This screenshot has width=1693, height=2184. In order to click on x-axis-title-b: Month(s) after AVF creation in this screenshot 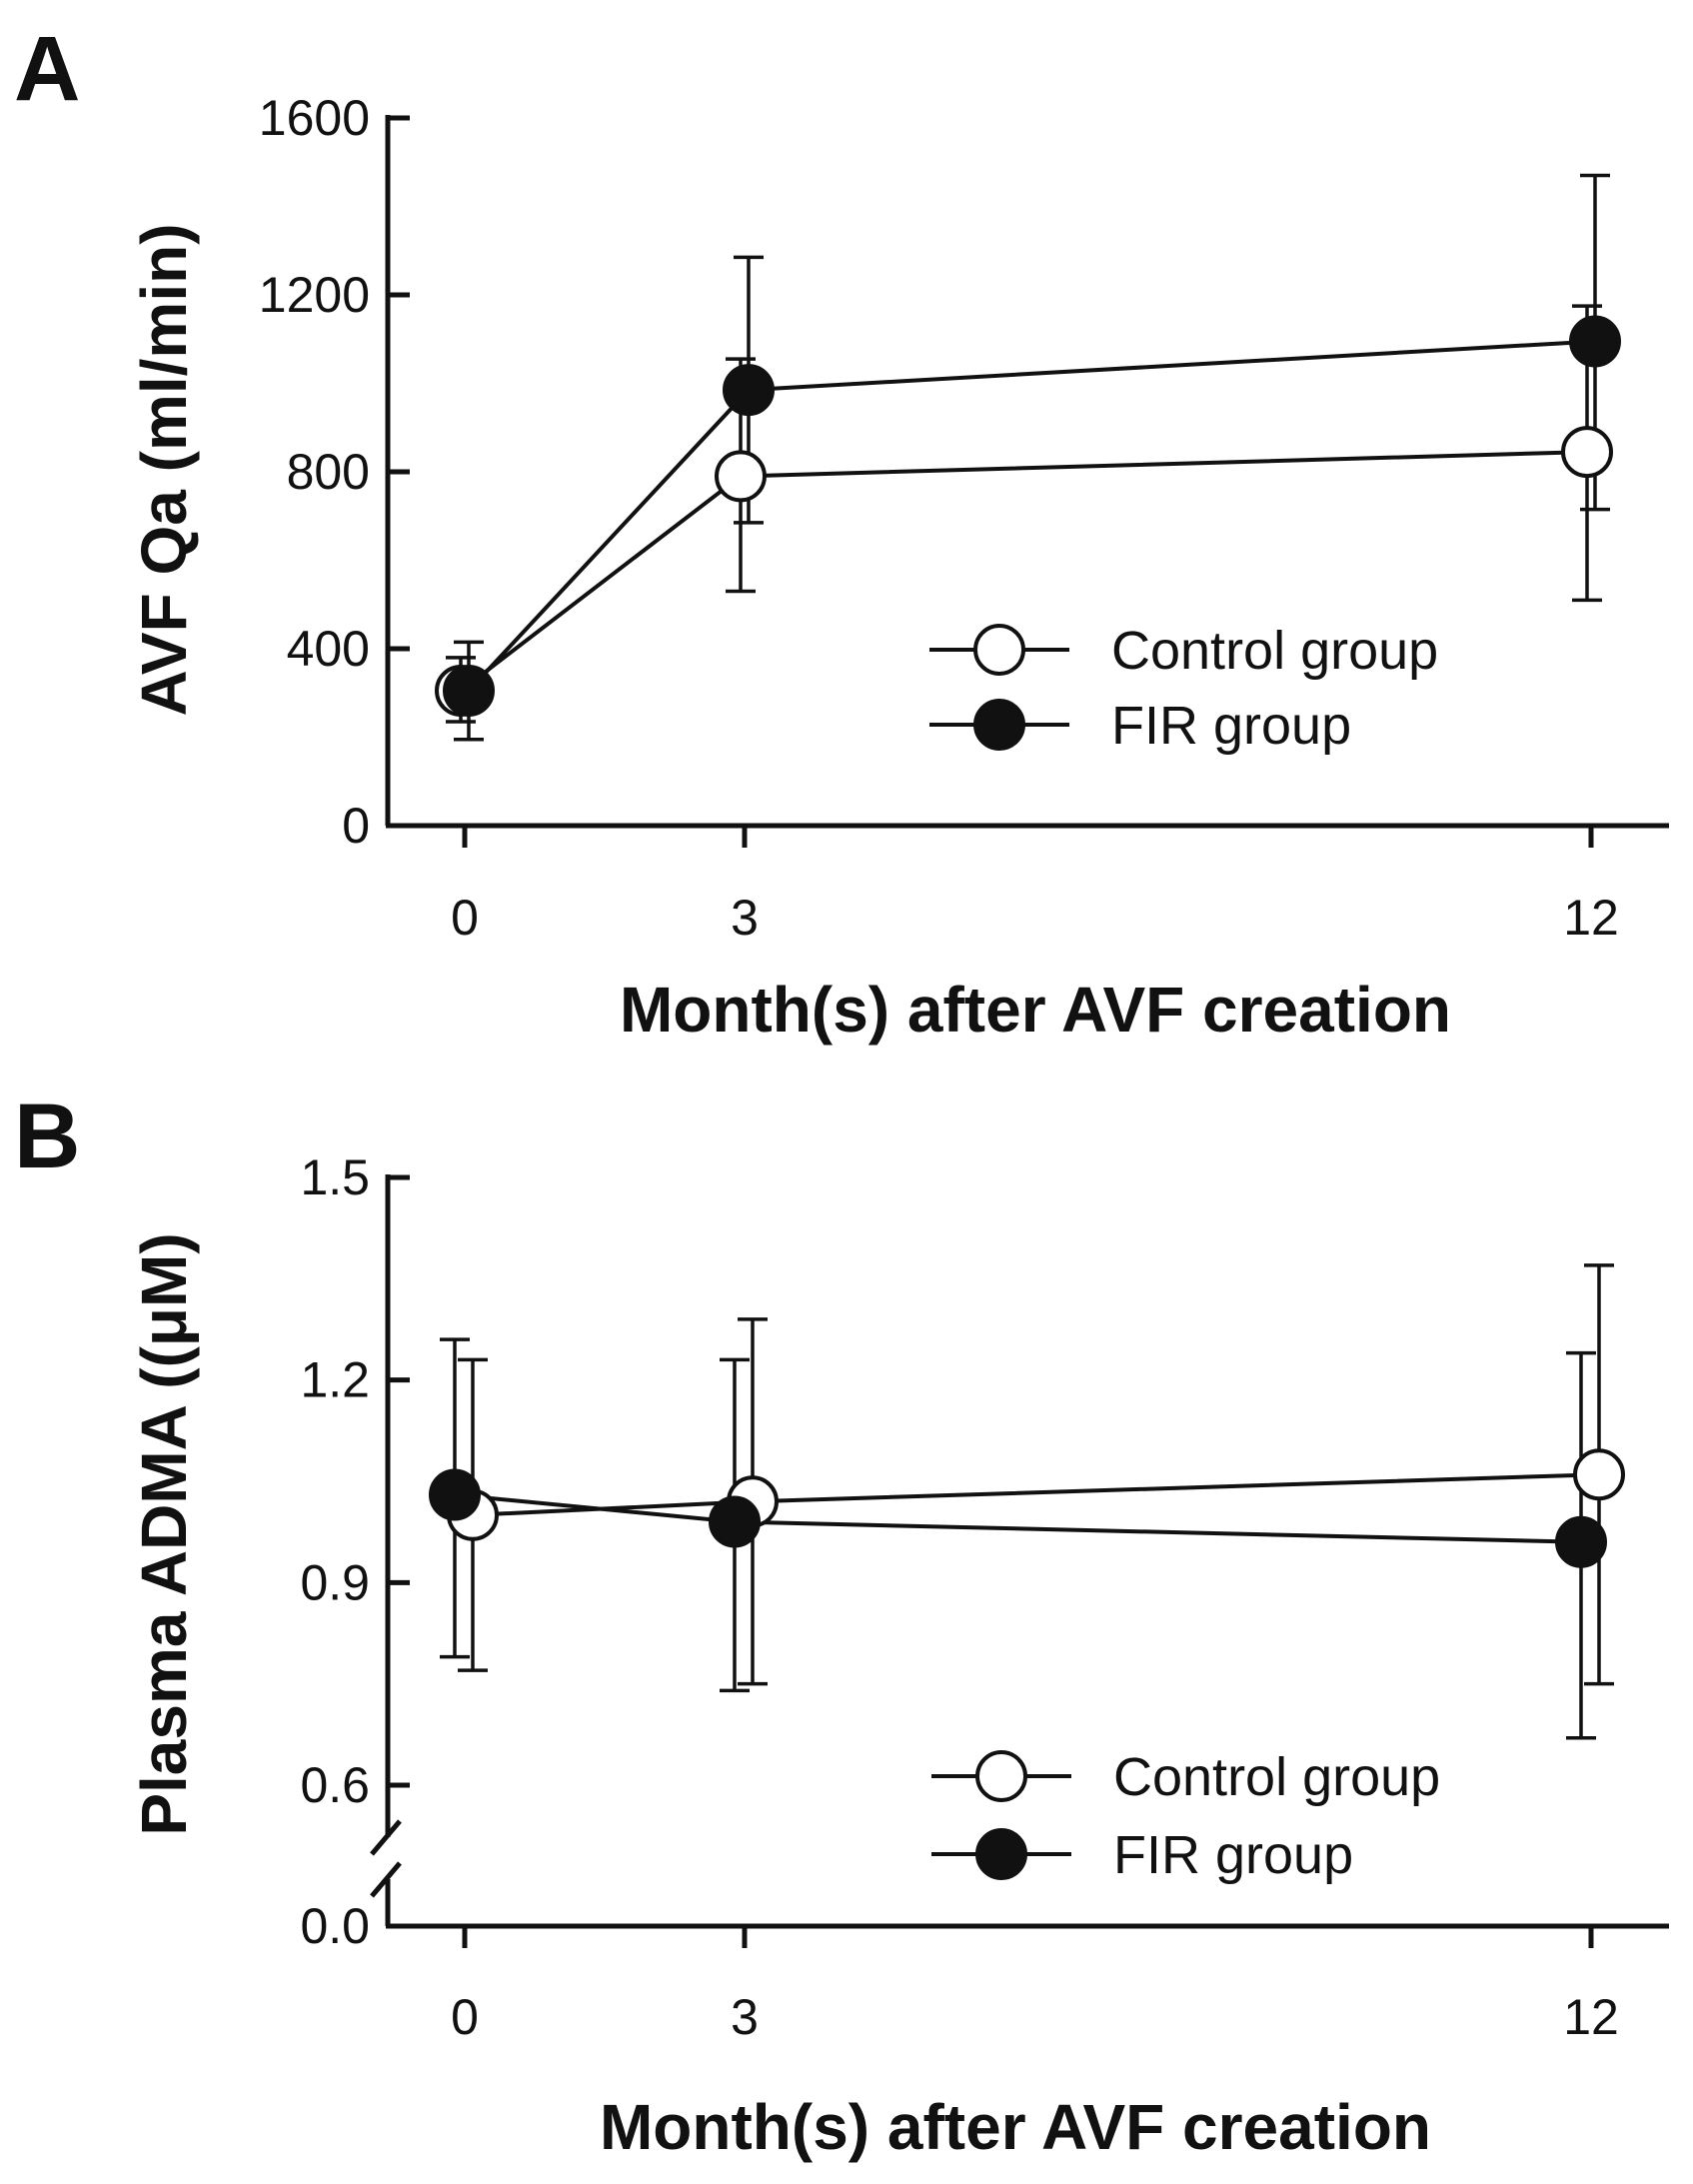, I will do `click(1015, 2127)`.